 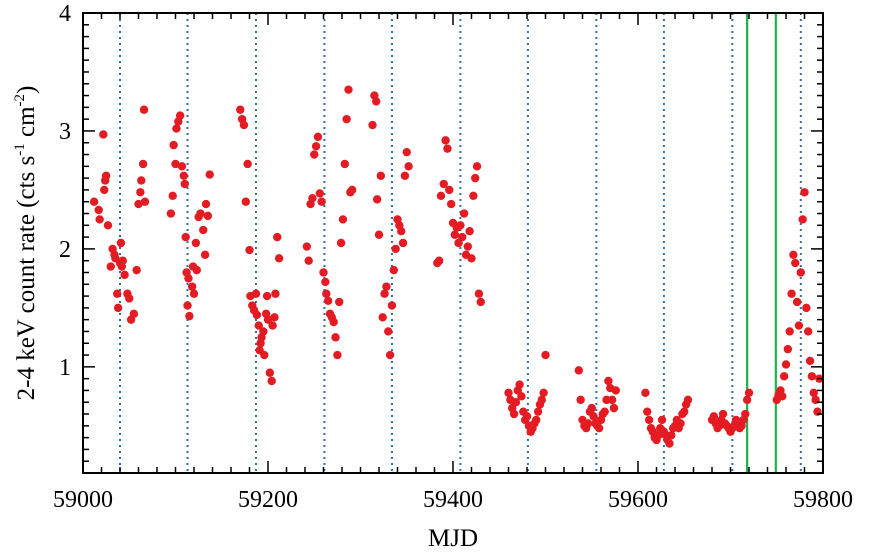 What do you see at coordinates (65, 250) in the screenshot?
I see `y-tick-label: 2` at bounding box center [65, 250].